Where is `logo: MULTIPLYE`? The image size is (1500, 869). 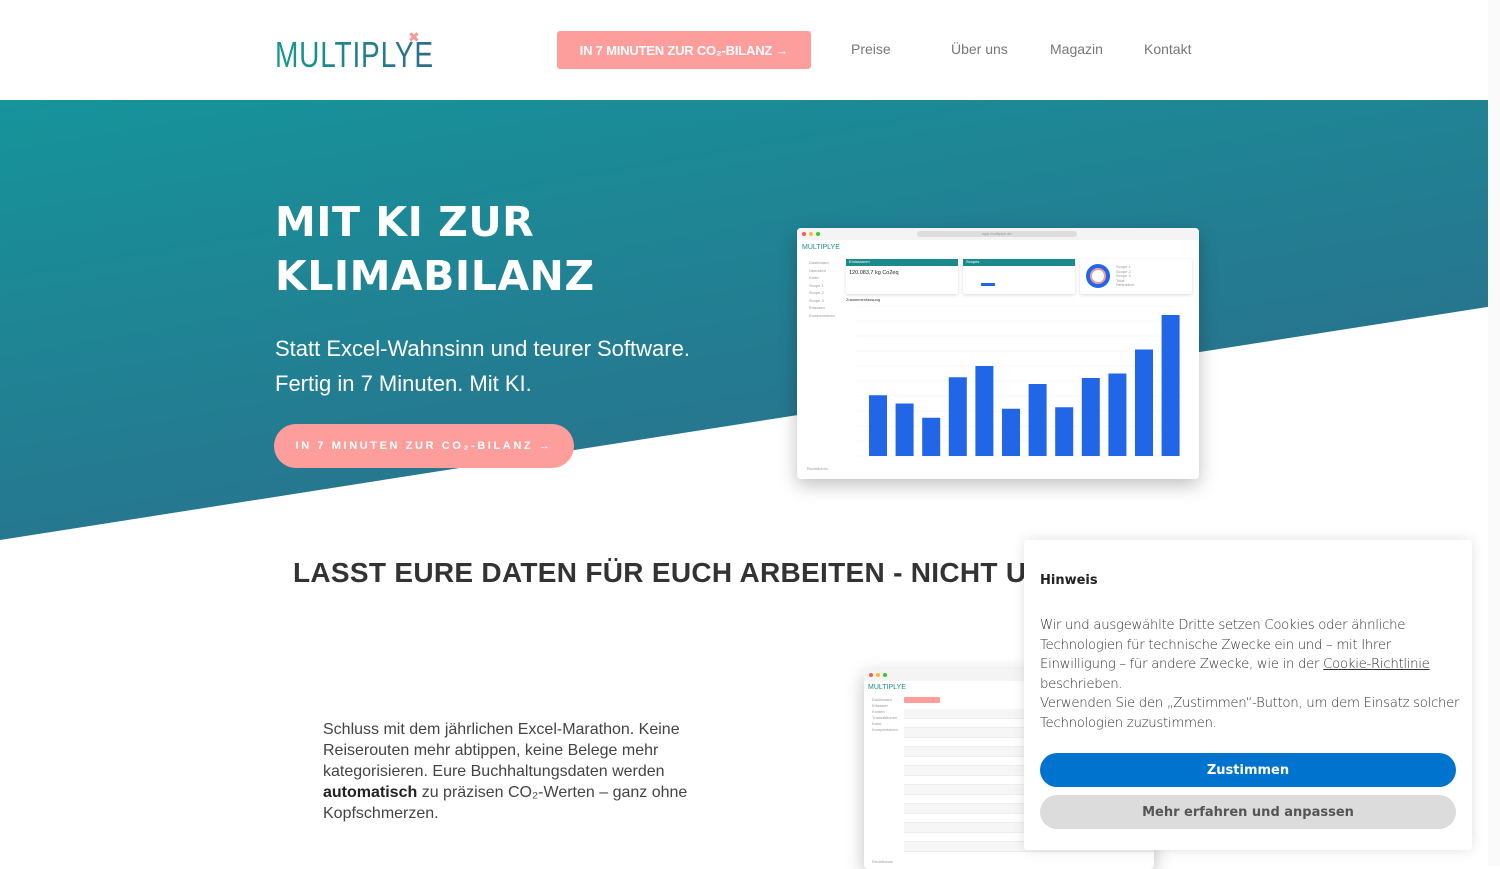
logo: MULTIPLYE is located at coordinates (354, 54).